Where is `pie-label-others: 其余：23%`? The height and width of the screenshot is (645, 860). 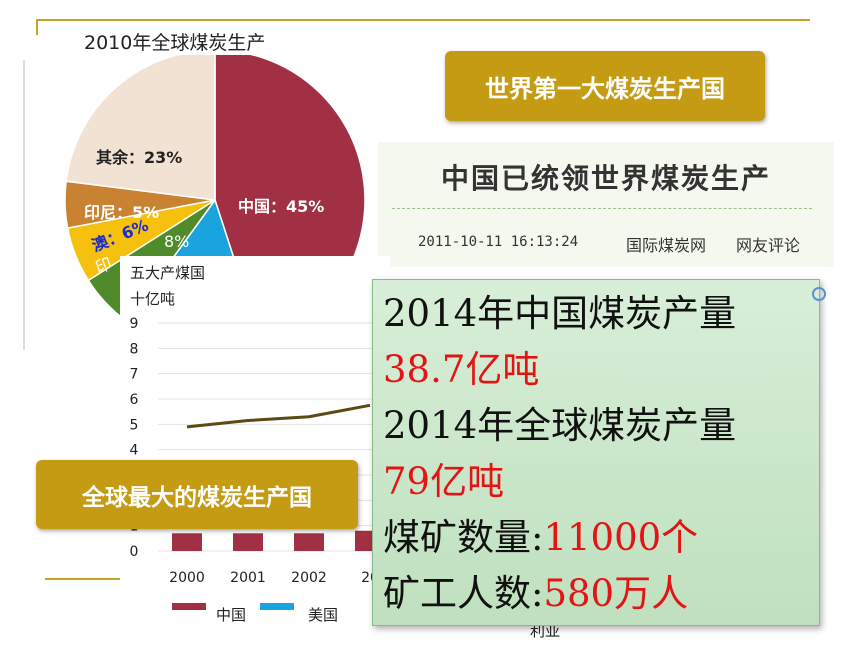
pie-label-others: 其余：23% is located at coordinates (139, 157).